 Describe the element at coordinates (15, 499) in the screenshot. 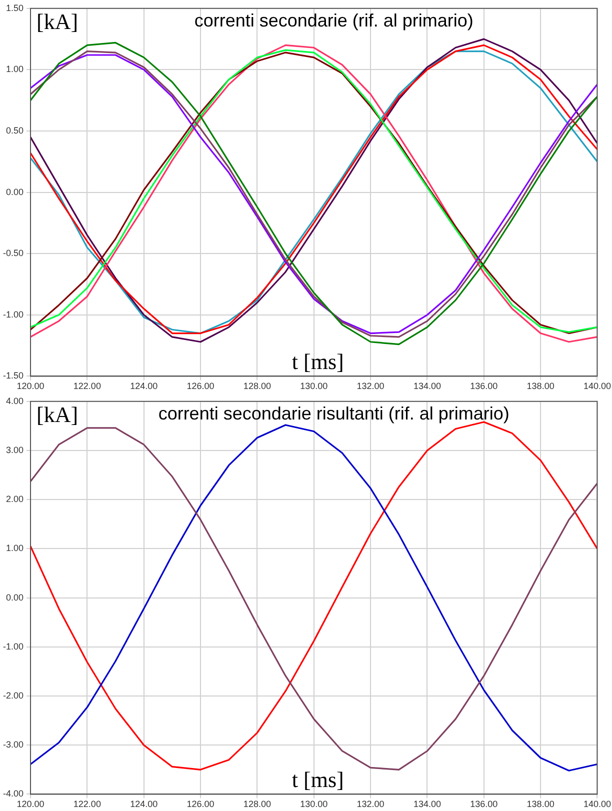

I see `y-tick-label: 2.00` at that location.